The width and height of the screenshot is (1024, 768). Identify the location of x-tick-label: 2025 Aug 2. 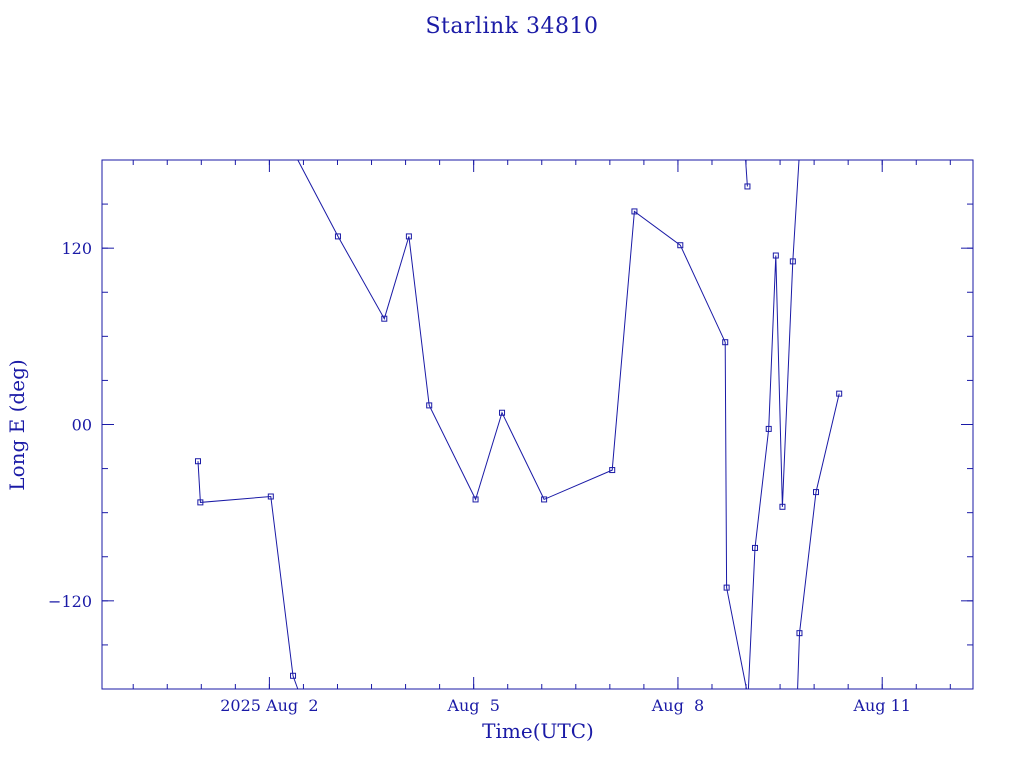
(269, 705).